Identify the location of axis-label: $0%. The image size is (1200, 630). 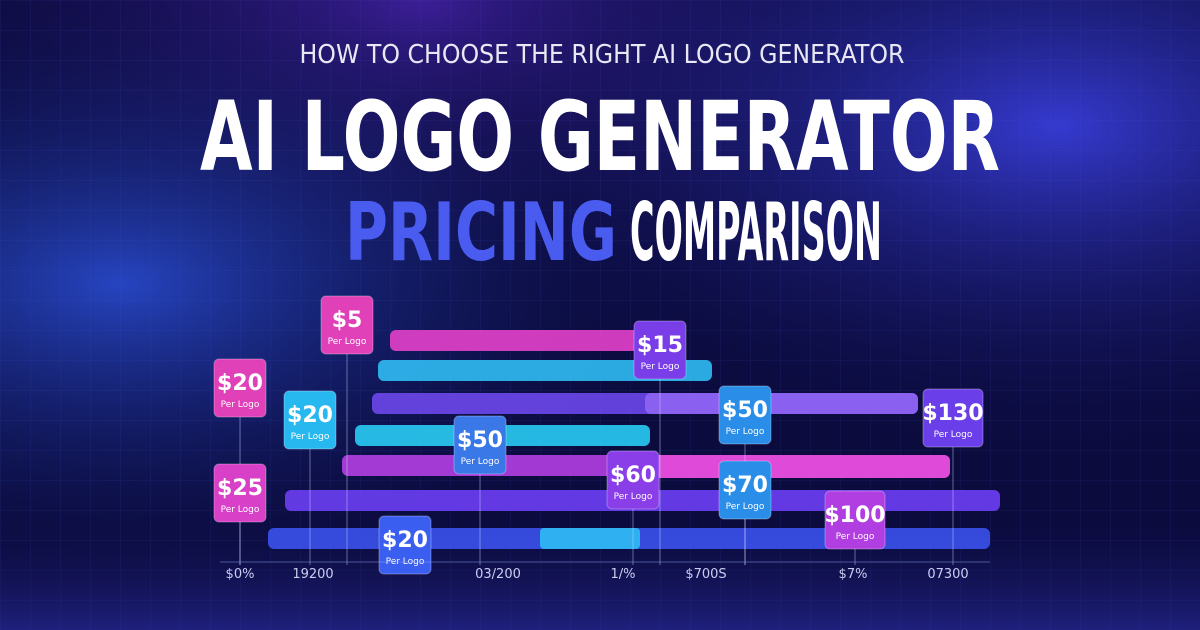
(240, 574).